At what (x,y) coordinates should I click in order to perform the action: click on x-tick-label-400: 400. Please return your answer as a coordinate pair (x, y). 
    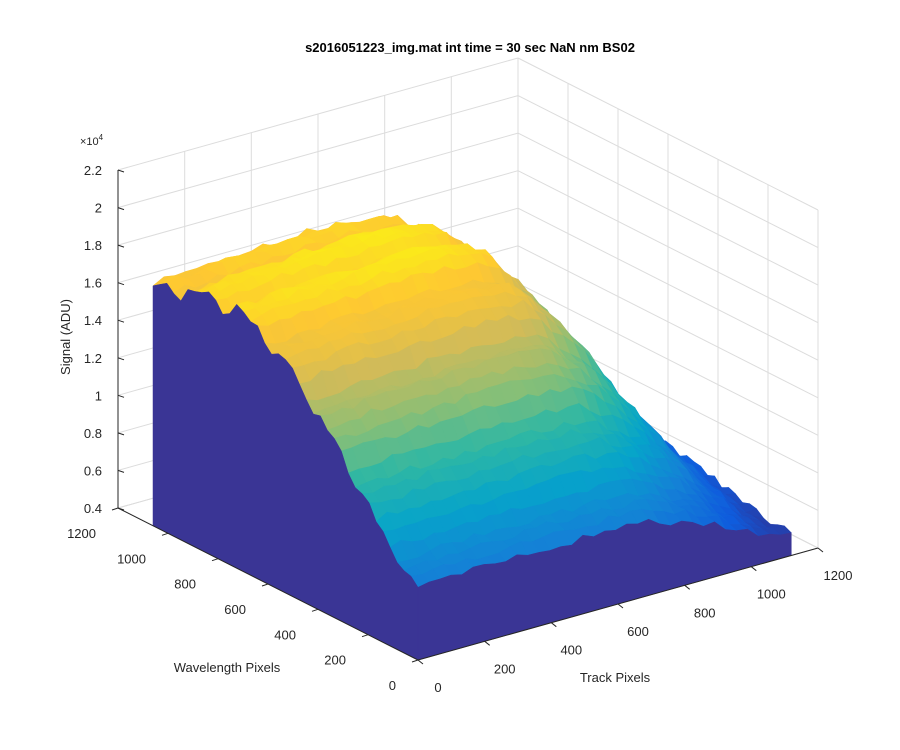
    Looking at the image, I should click on (571, 650).